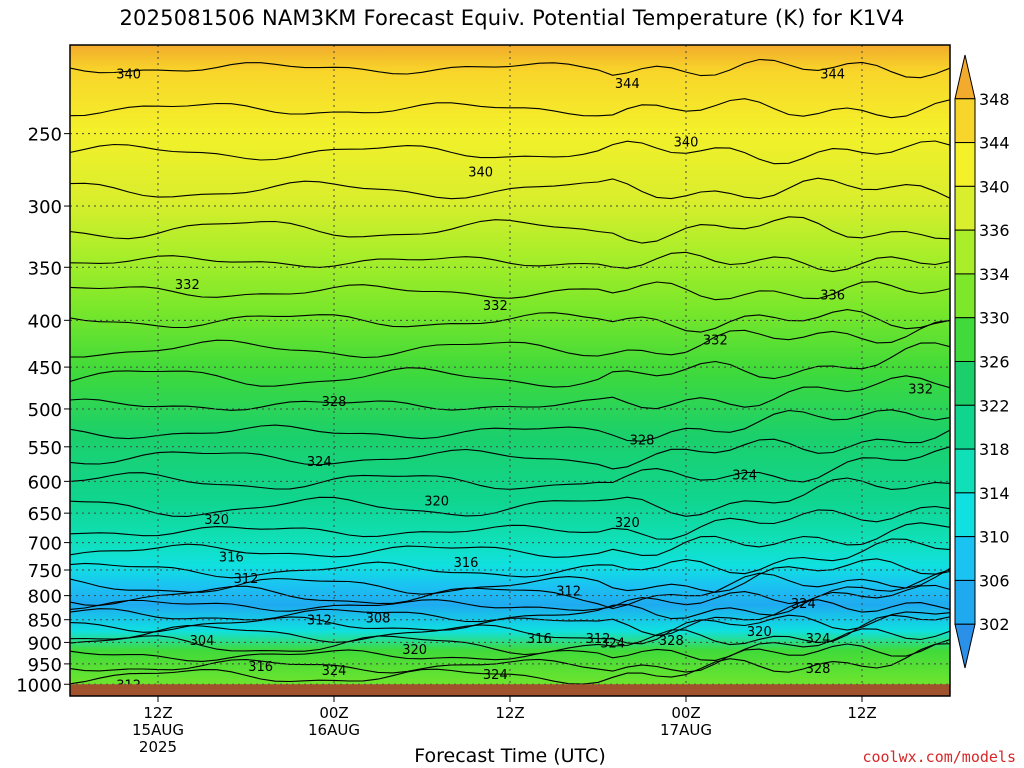  I want to click on colorbar-label: 310, so click(994, 537).